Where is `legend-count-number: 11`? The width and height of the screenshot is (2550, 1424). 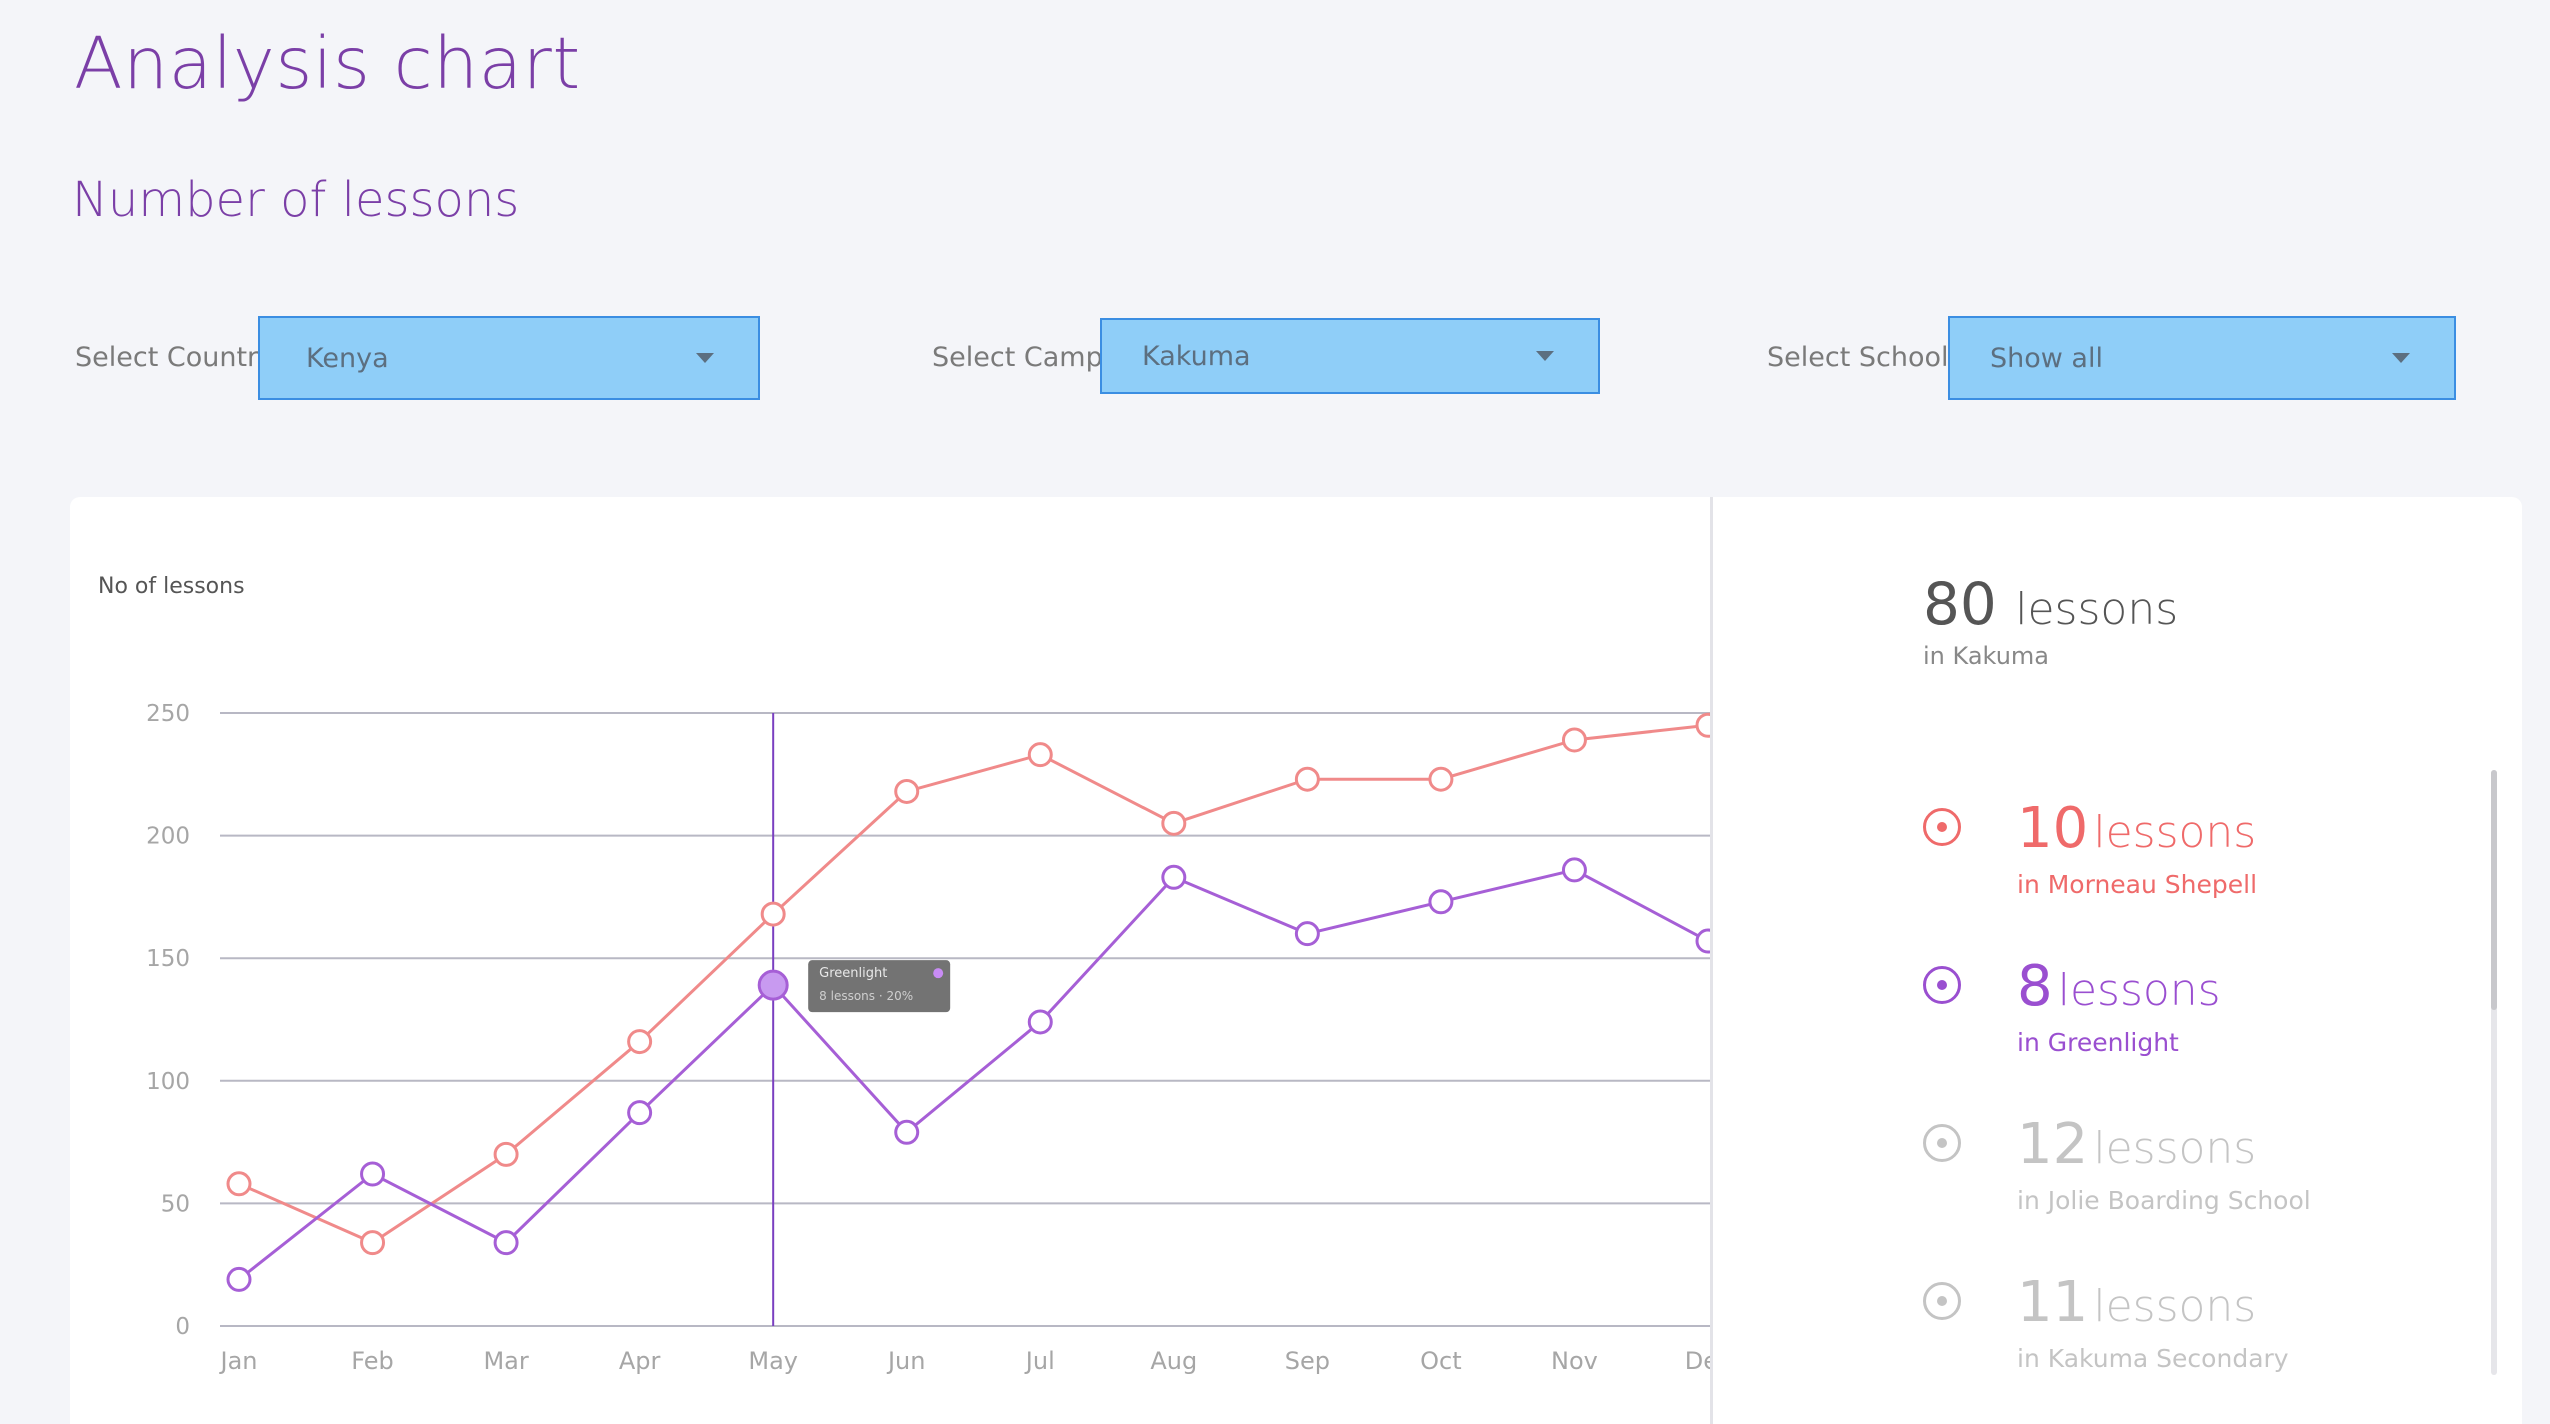
legend-count-number: 11 is located at coordinates (2053, 1302).